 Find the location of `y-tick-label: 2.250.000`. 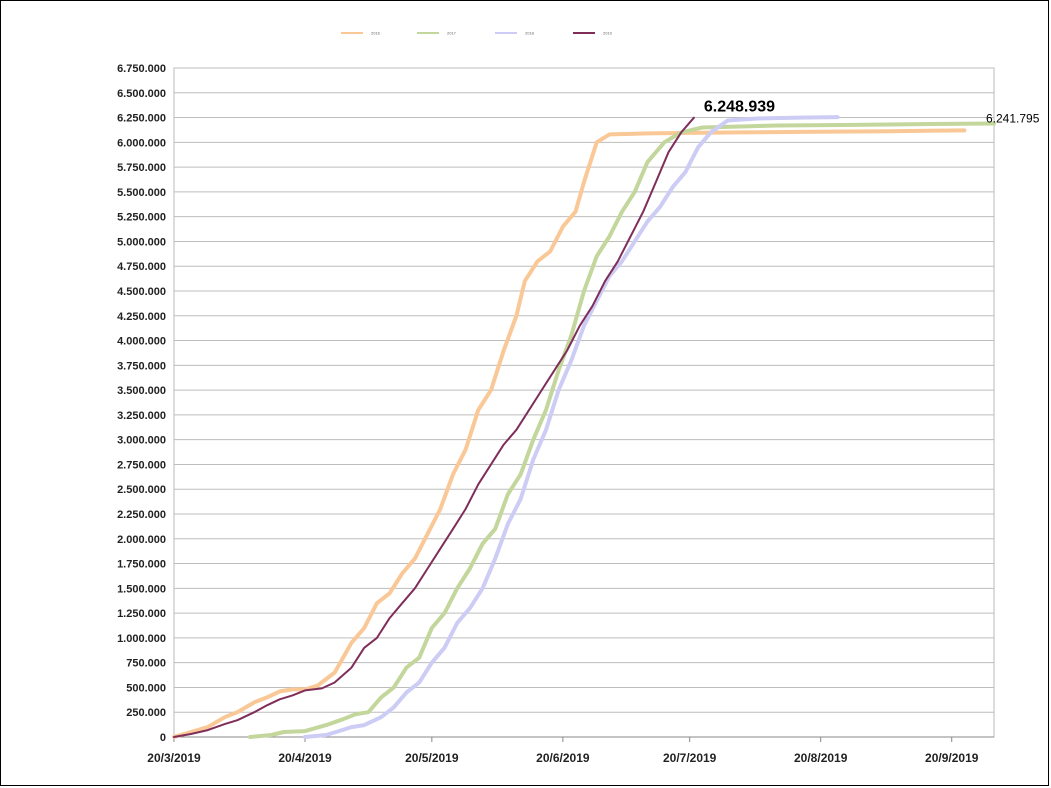

y-tick-label: 2.250.000 is located at coordinates (141, 515).